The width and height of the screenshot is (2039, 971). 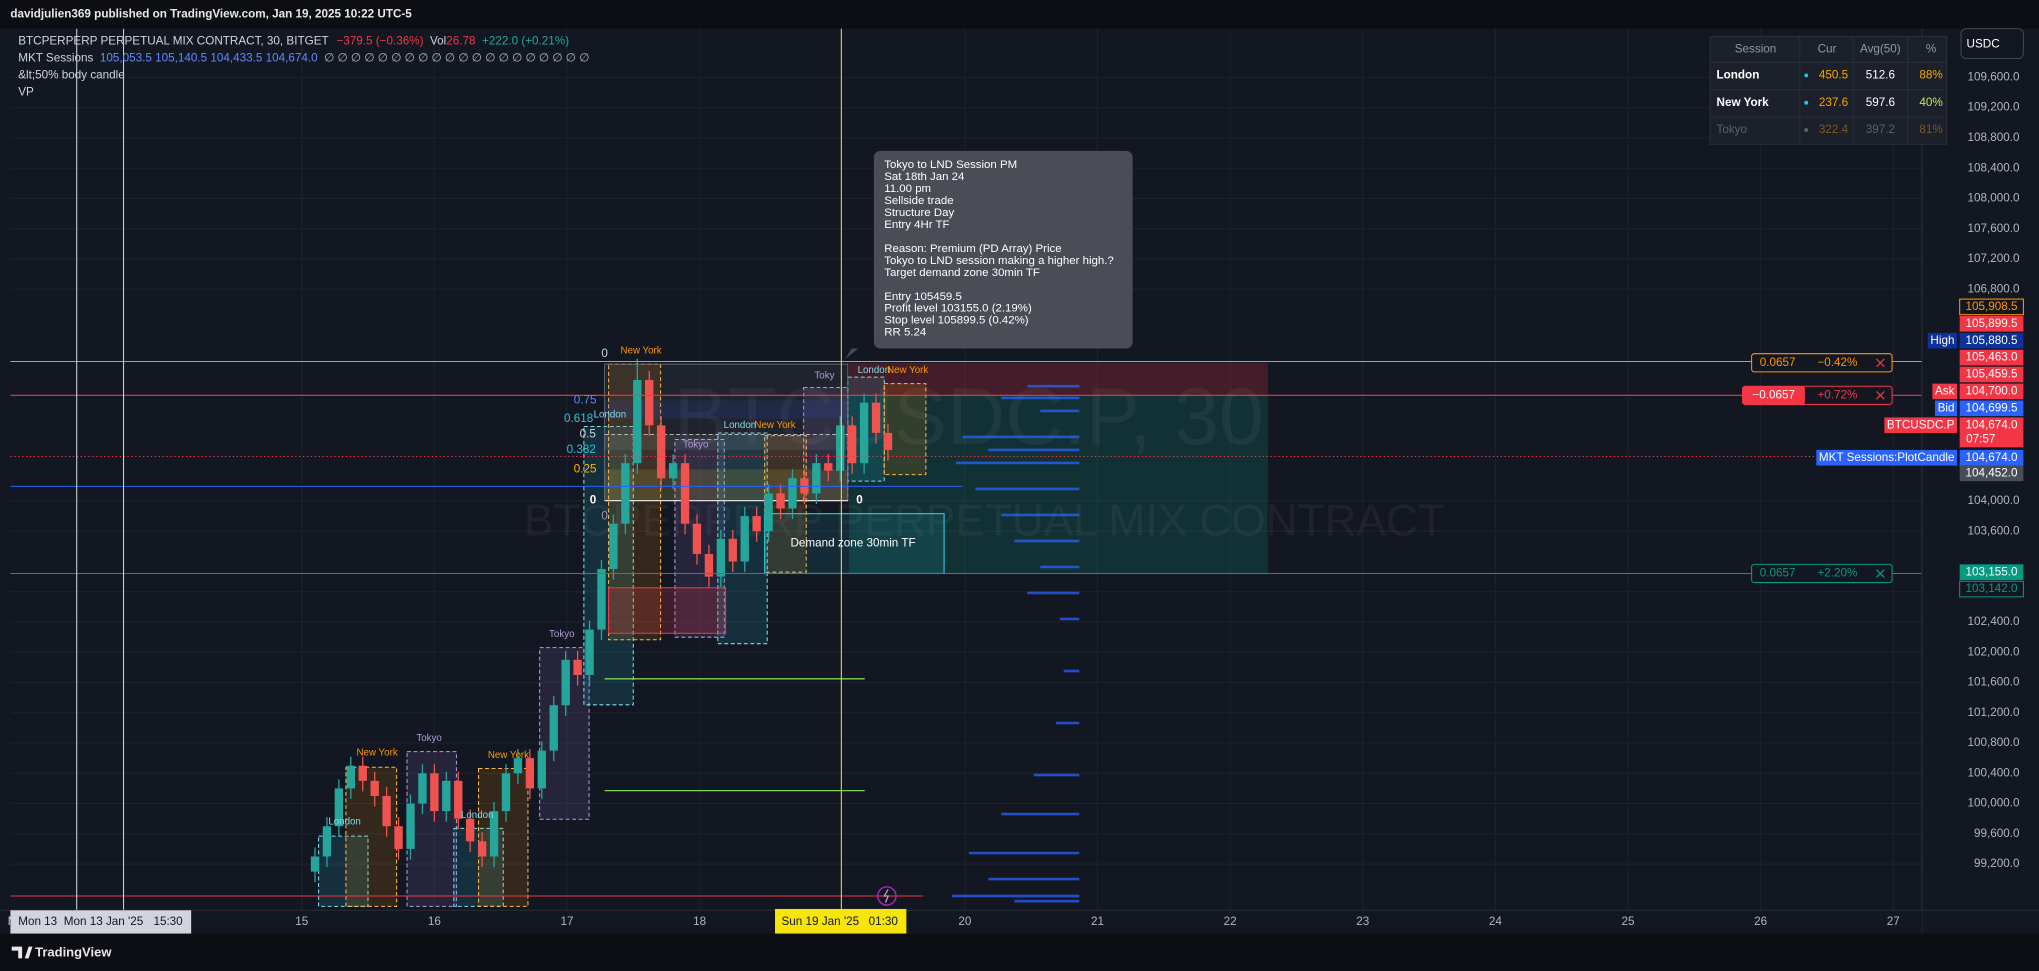 I want to click on table-header: Cur, so click(x=1827, y=49).